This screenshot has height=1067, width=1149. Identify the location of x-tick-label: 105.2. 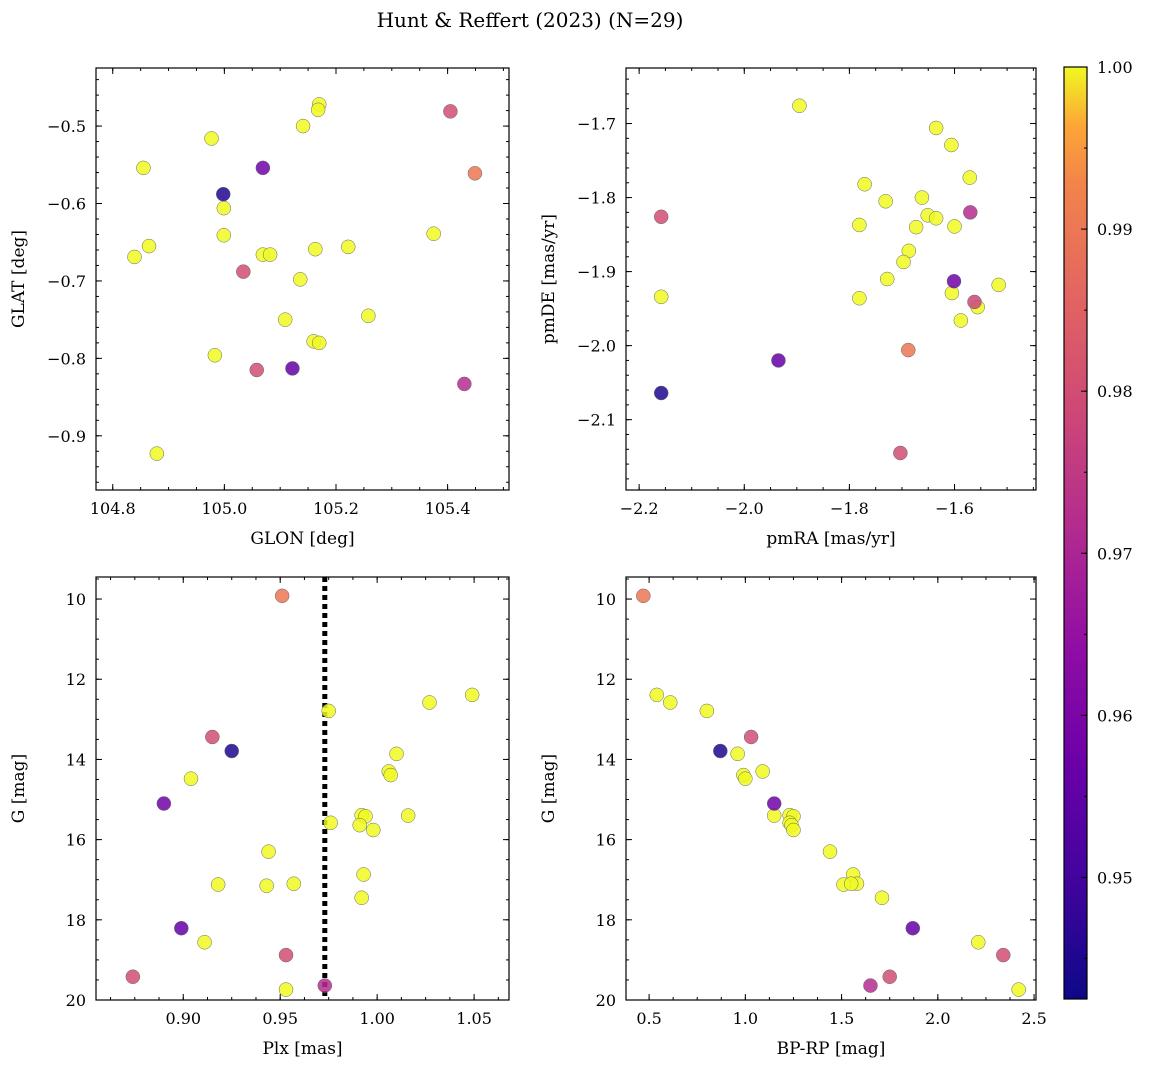
(336, 508).